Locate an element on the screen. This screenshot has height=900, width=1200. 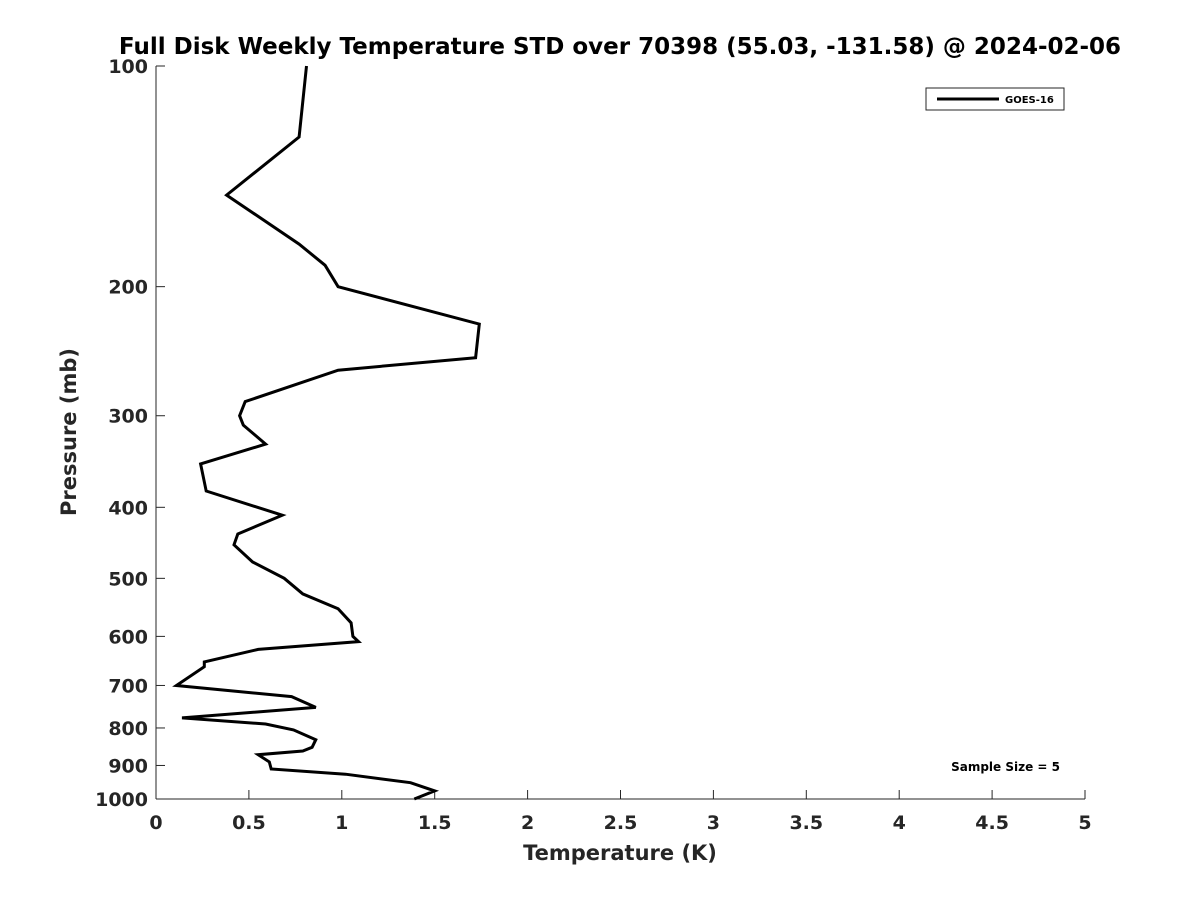
y-tick-label: 500 is located at coordinates (128, 579).